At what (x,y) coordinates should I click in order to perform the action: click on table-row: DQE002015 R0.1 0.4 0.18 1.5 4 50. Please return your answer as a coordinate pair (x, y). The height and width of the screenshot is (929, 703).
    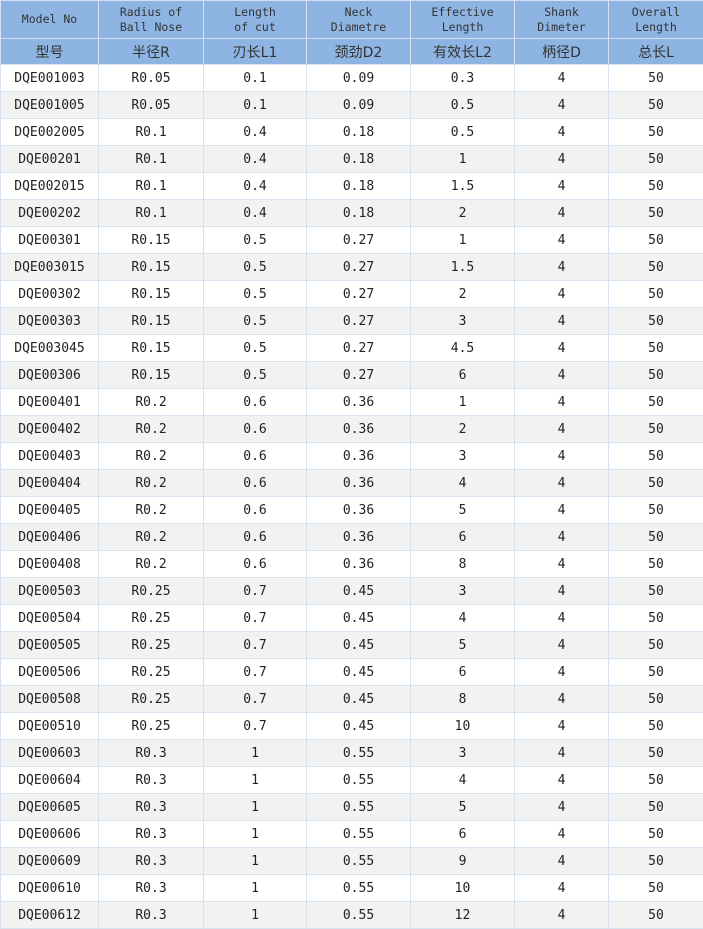
    Looking at the image, I should click on (351, 186).